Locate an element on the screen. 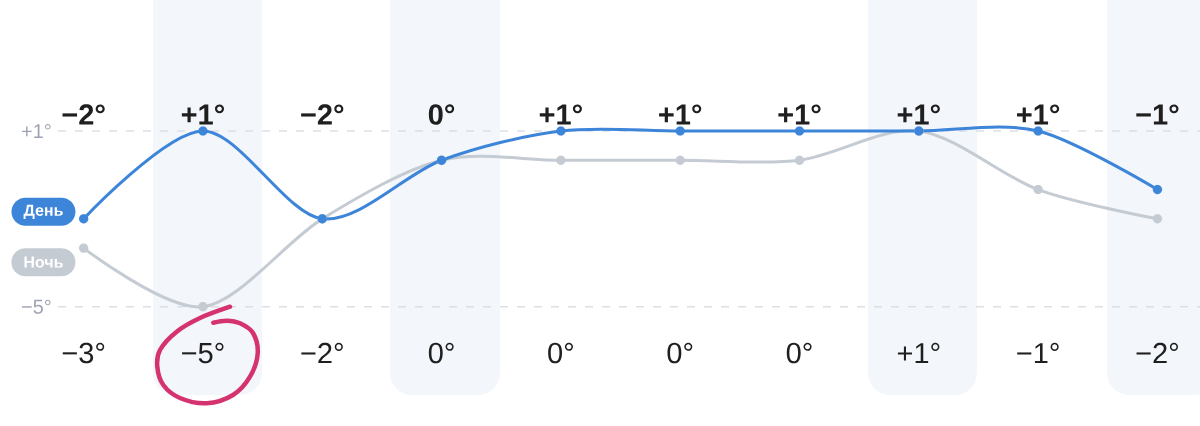 This screenshot has width=1200, height=426. data-label: −3° is located at coordinates (83, 353).